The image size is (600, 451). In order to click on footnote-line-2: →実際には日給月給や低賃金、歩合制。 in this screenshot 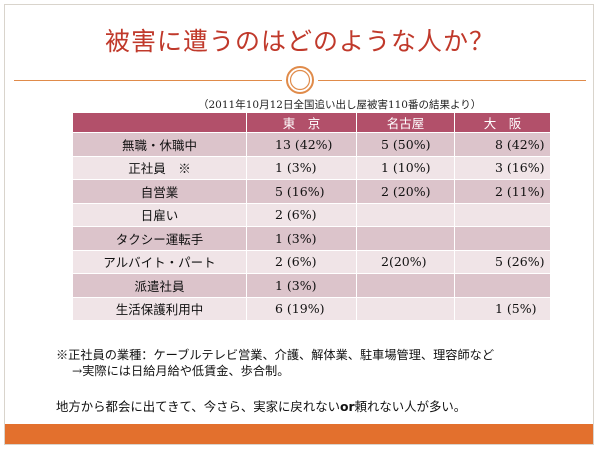, I will do `click(181, 371)`.